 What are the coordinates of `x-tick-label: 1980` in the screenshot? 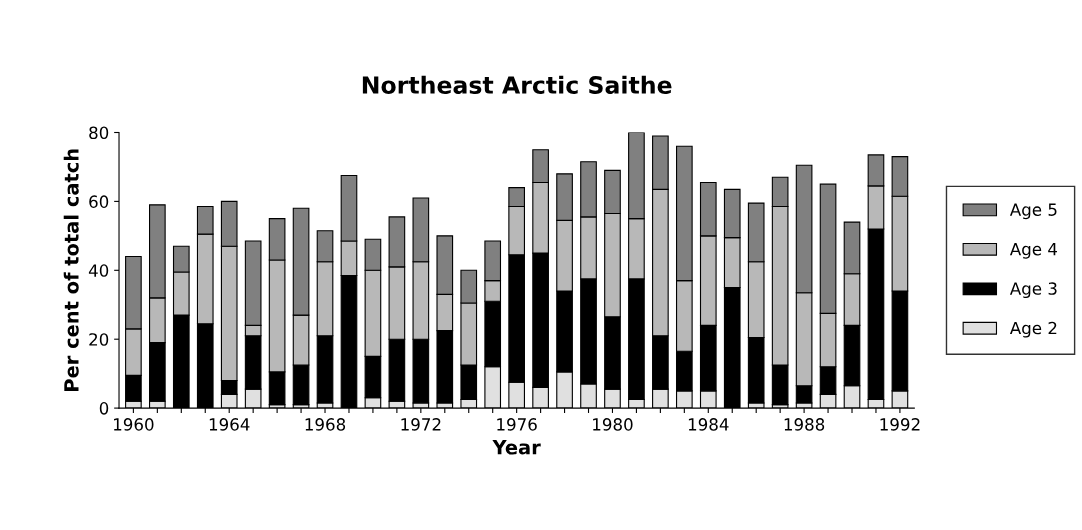 It's located at (613, 424).